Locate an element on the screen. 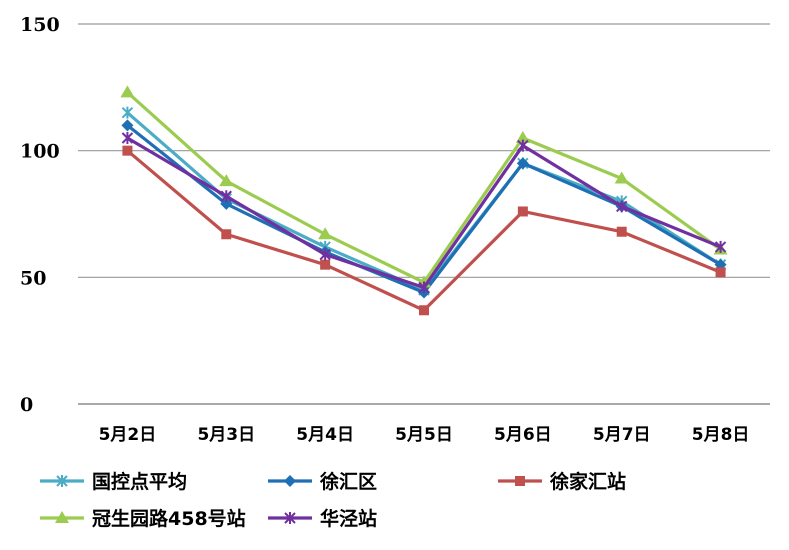  legend-label: 徐家汇站 is located at coordinates (587, 481).